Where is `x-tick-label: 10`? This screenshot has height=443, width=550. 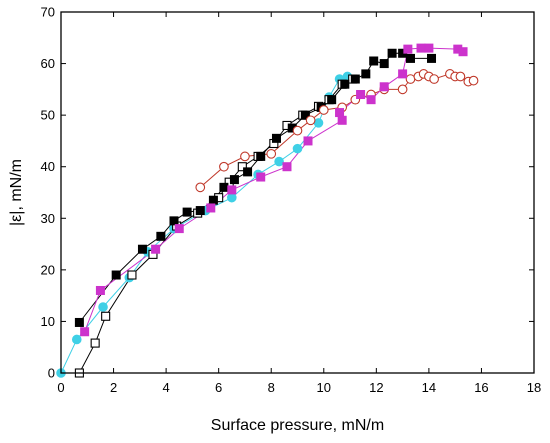
x-tick-label: 10 is located at coordinates (324, 387).